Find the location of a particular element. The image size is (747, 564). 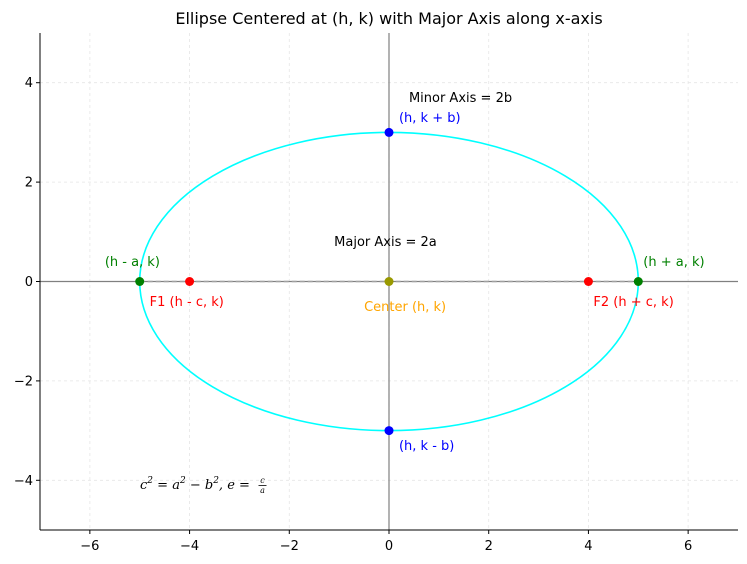

focus-2-label: F2 (h + c, k) is located at coordinates (633, 302).